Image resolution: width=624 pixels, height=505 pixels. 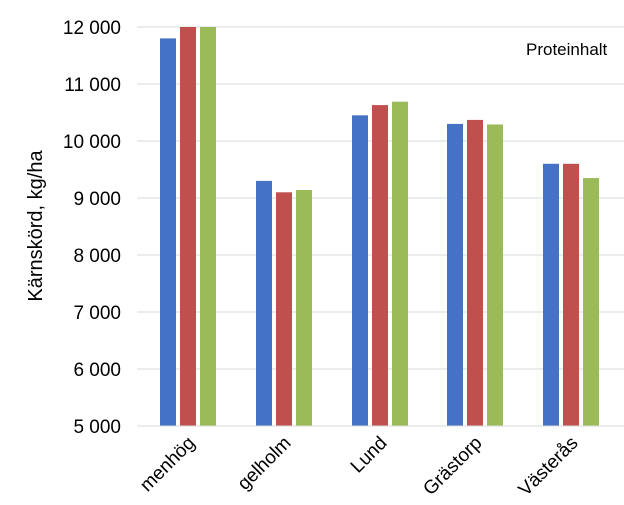 I want to click on x-category-label: Lund, so click(x=369, y=455).